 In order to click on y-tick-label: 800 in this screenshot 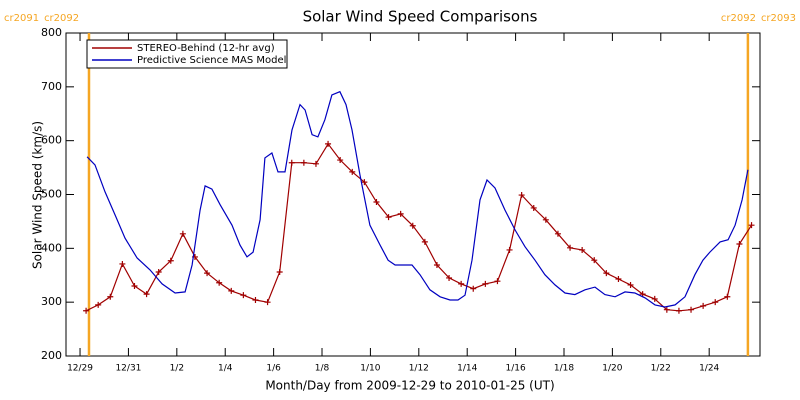, I will do `click(51, 32)`.